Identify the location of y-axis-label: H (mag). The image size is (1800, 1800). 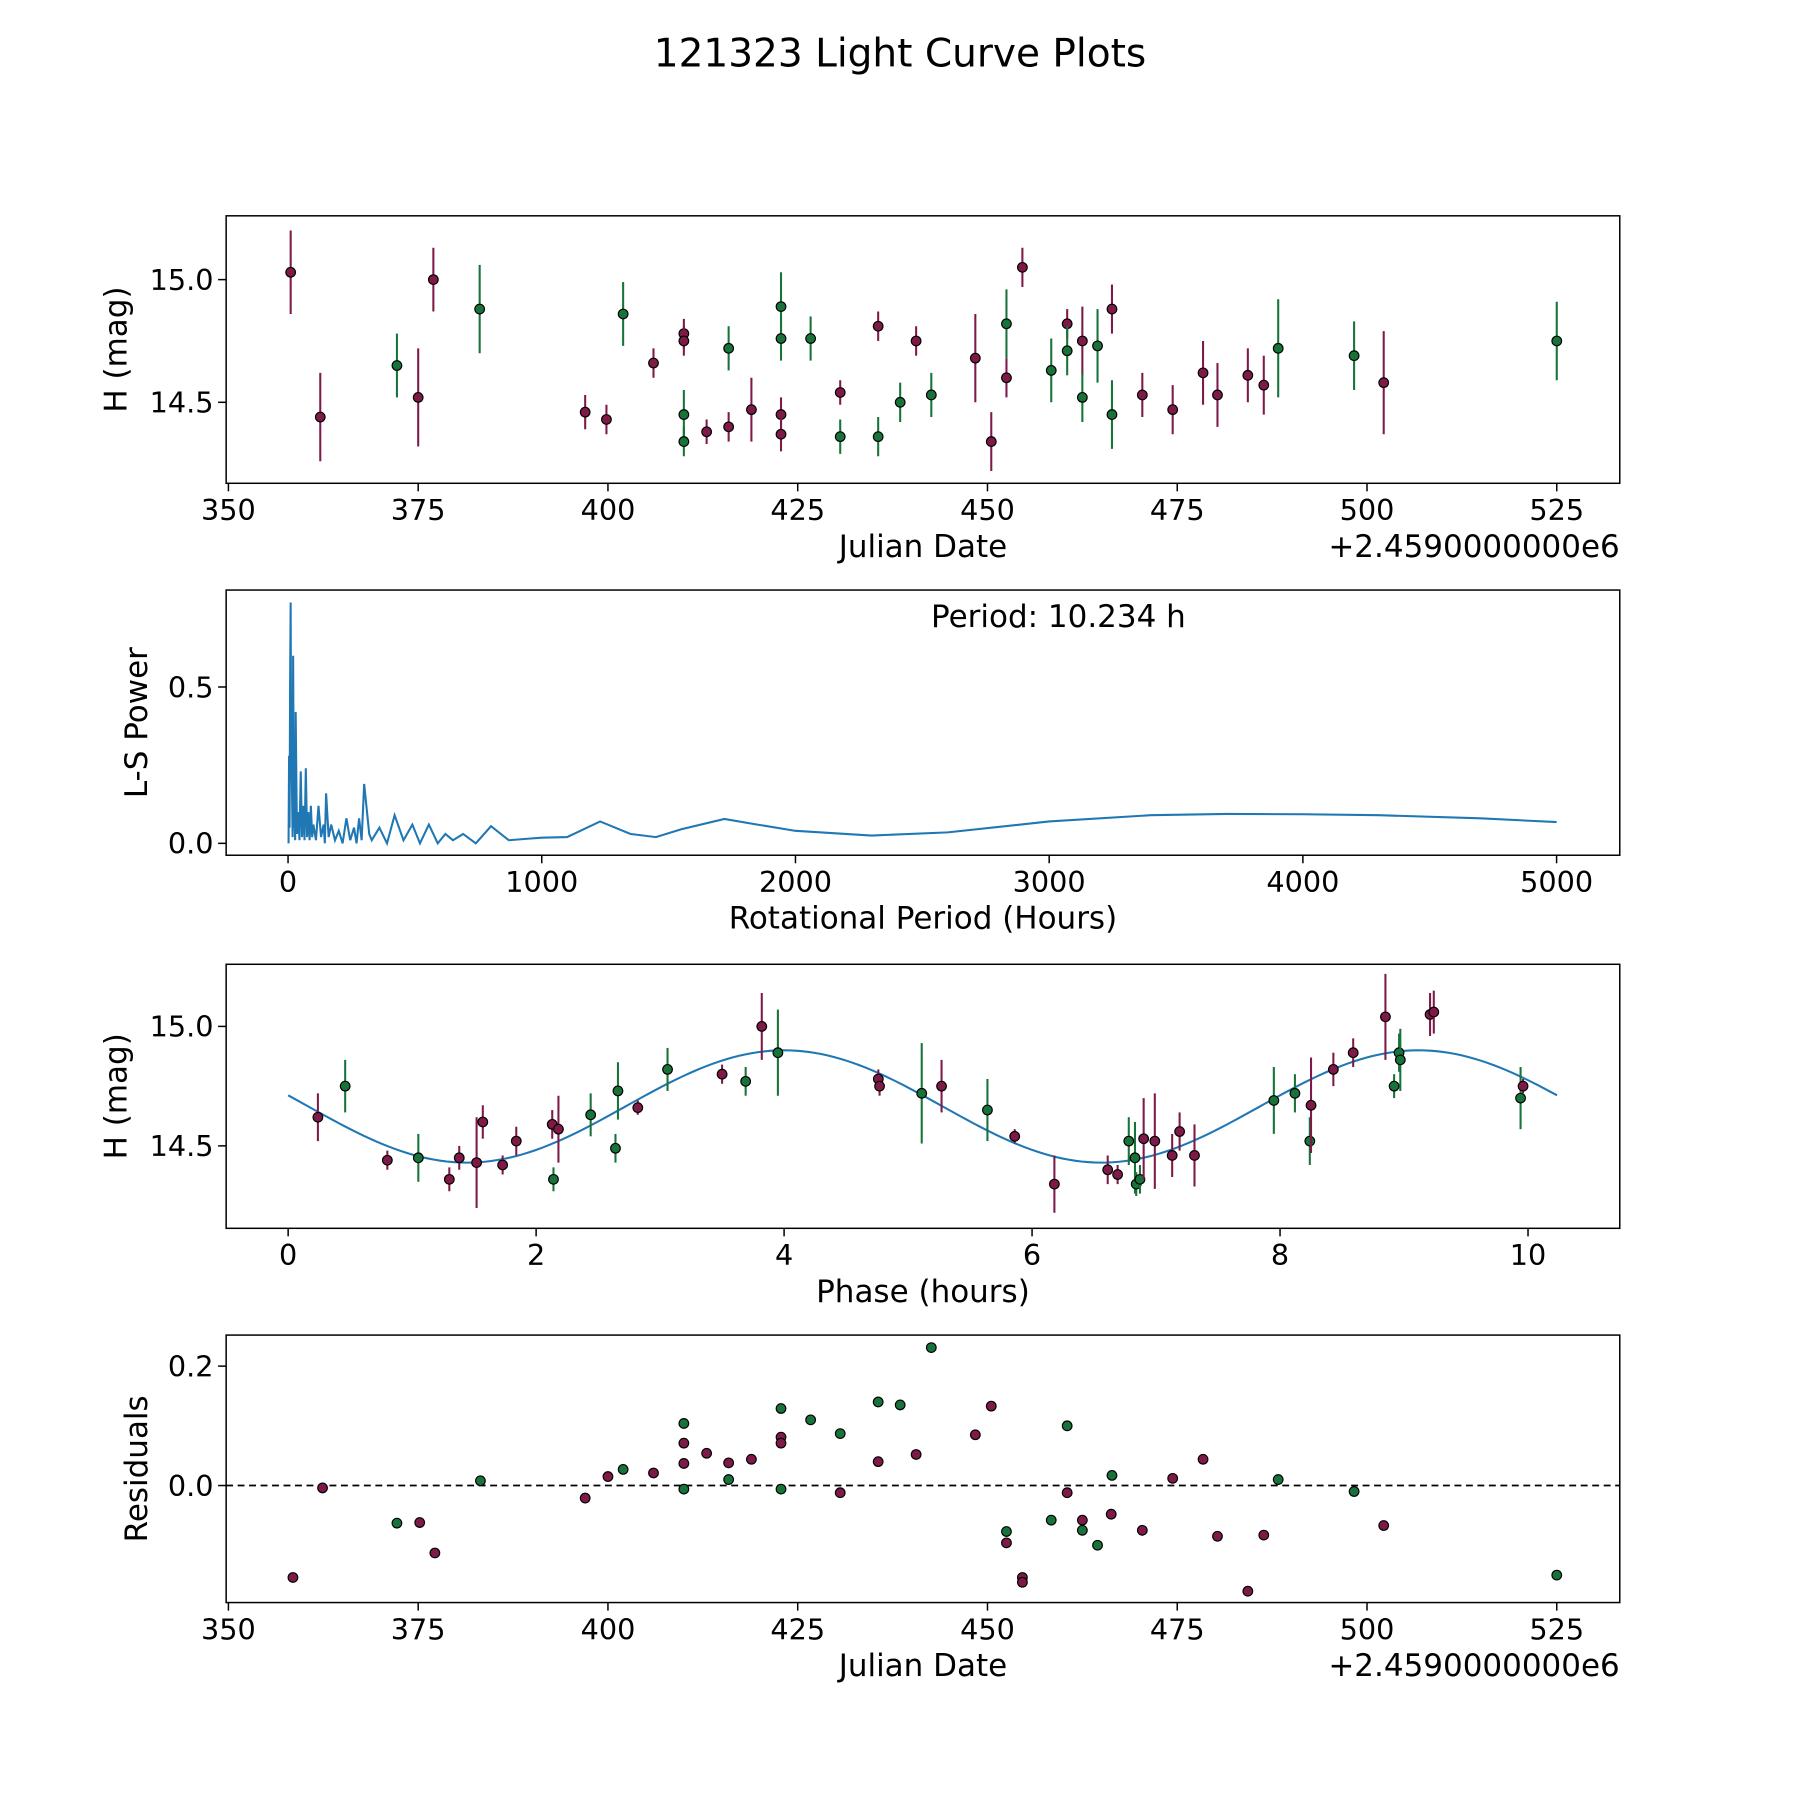
(116, 349).